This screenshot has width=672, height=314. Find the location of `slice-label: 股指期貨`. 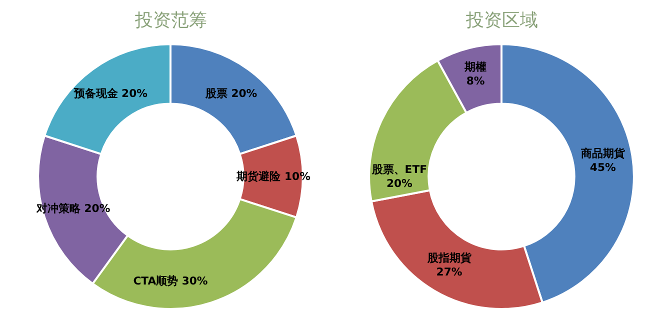

slice-label: 股指期貨 is located at coordinates (449, 257).